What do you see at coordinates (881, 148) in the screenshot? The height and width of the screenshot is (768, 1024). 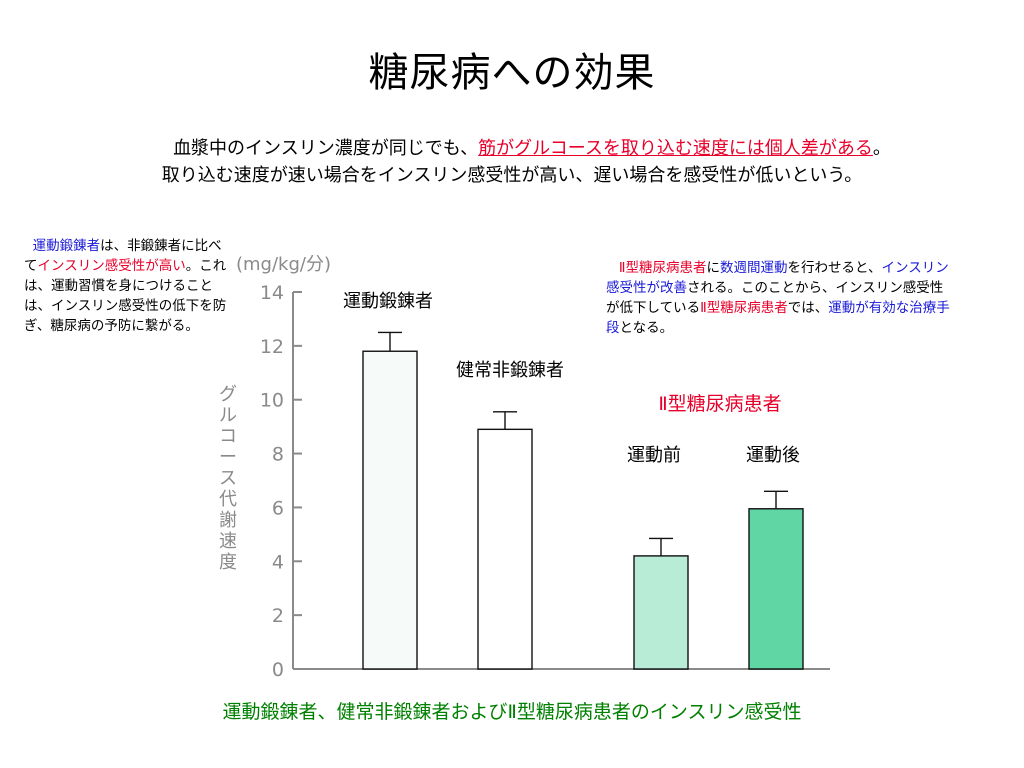 I see `intro-line-1-post: 。` at bounding box center [881, 148].